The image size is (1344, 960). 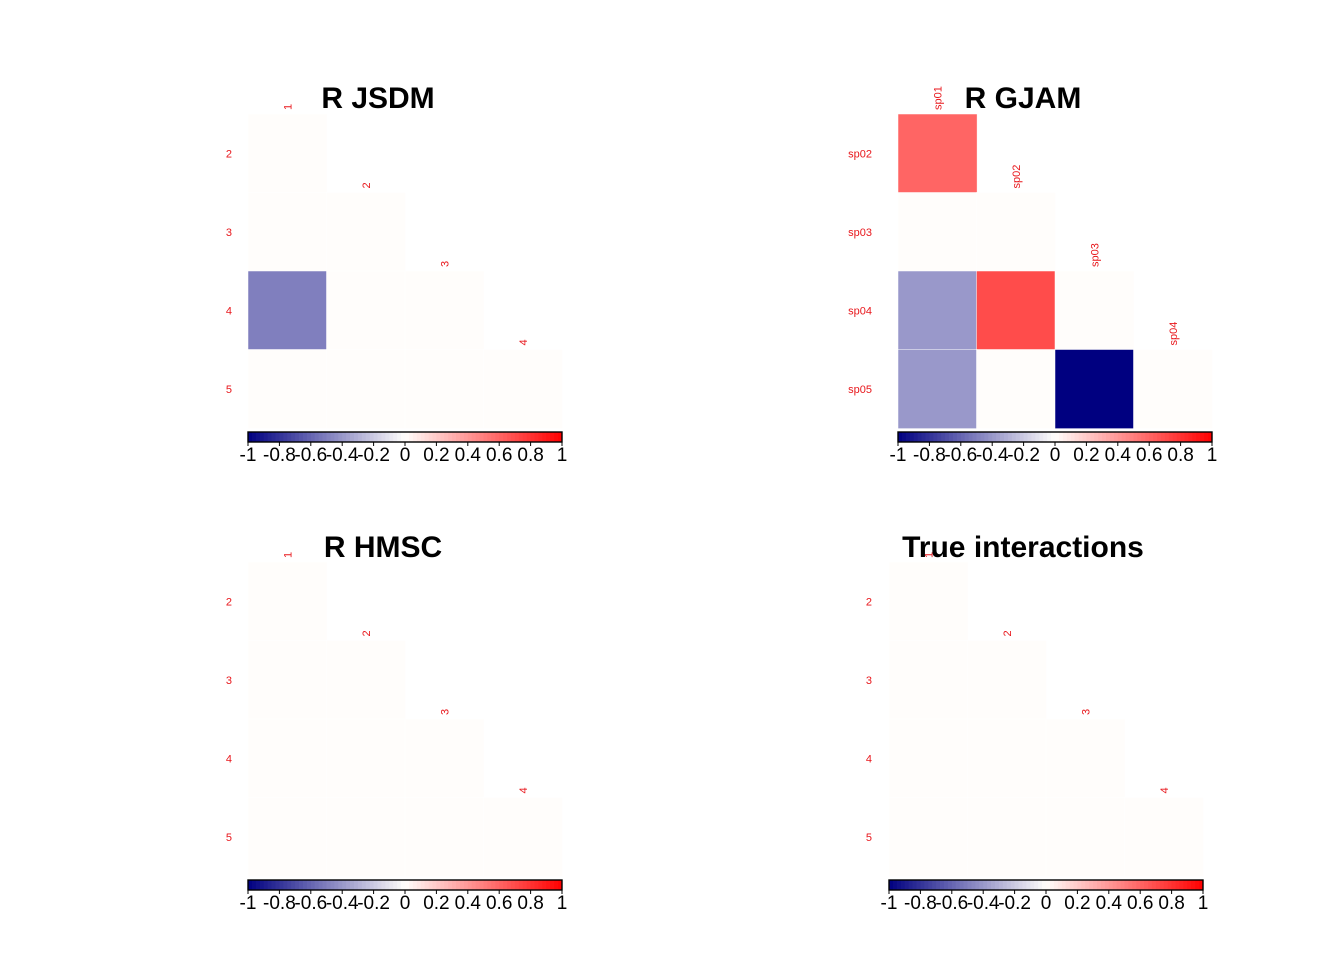 I want to click on row-label: 2, so click(x=869, y=602).